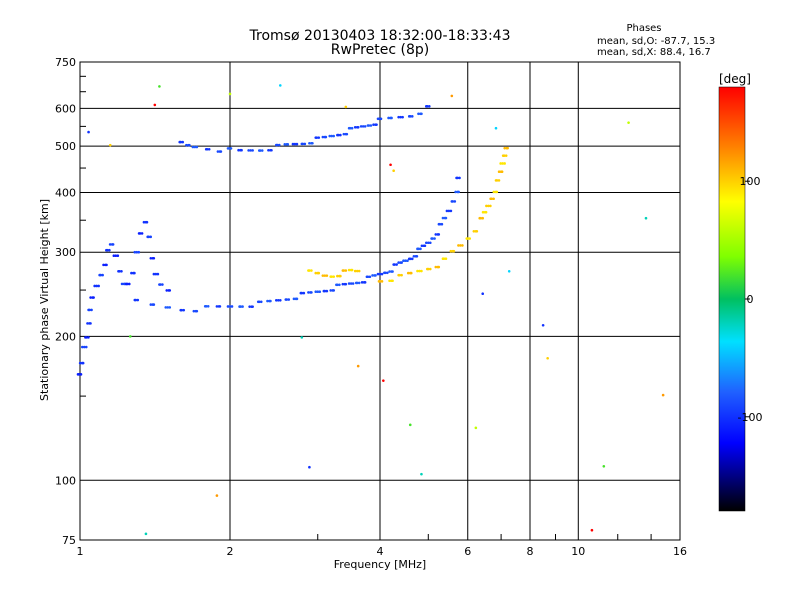 The height and width of the screenshot is (600, 800). Describe the element at coordinates (65, 192) in the screenshot. I see `y-tick-label: 400` at that location.